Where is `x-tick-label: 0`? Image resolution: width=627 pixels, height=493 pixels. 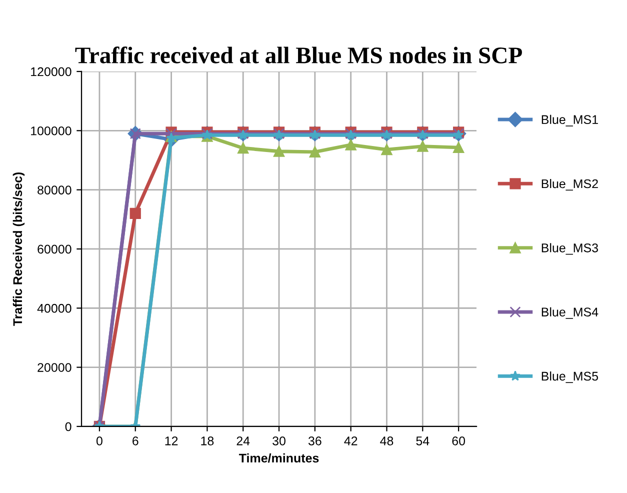 x-tick-label: 0 is located at coordinates (99, 441).